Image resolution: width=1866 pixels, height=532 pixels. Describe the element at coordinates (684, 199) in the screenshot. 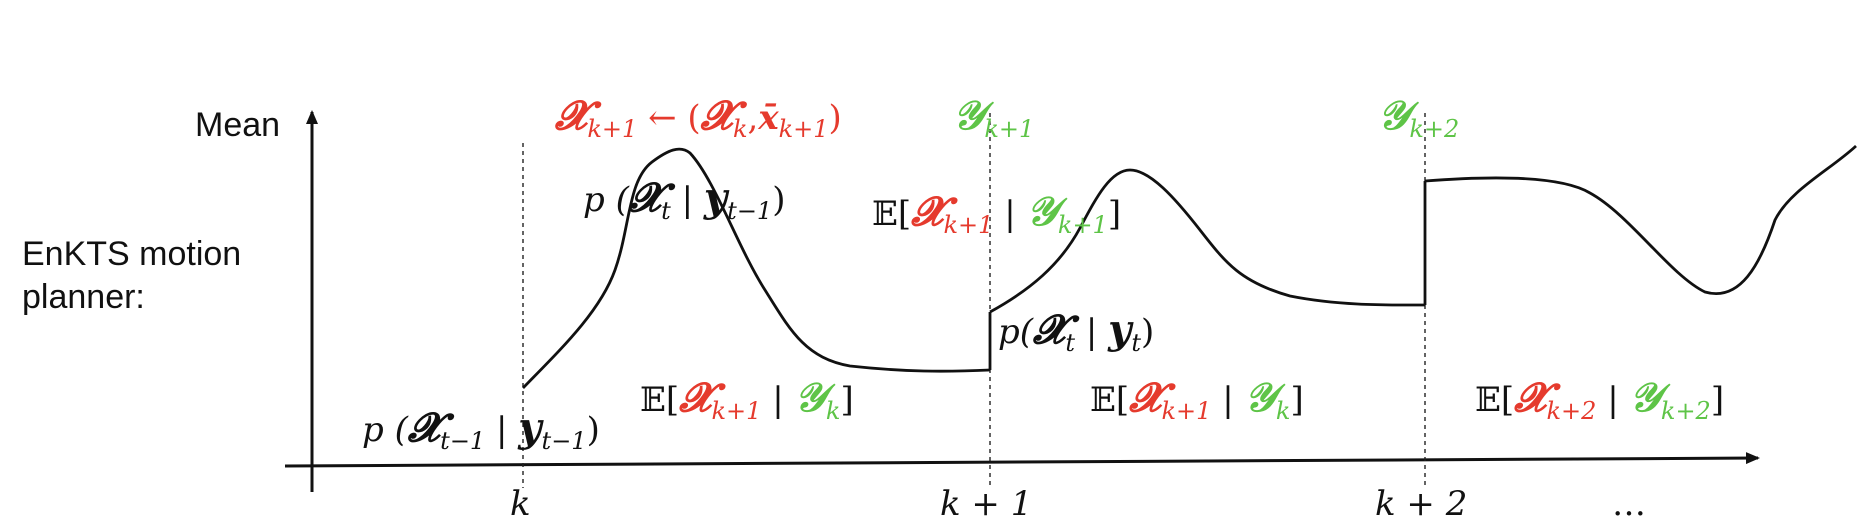

I see `prior-label: p (𝓧t | 𝒚t−1)` at that location.